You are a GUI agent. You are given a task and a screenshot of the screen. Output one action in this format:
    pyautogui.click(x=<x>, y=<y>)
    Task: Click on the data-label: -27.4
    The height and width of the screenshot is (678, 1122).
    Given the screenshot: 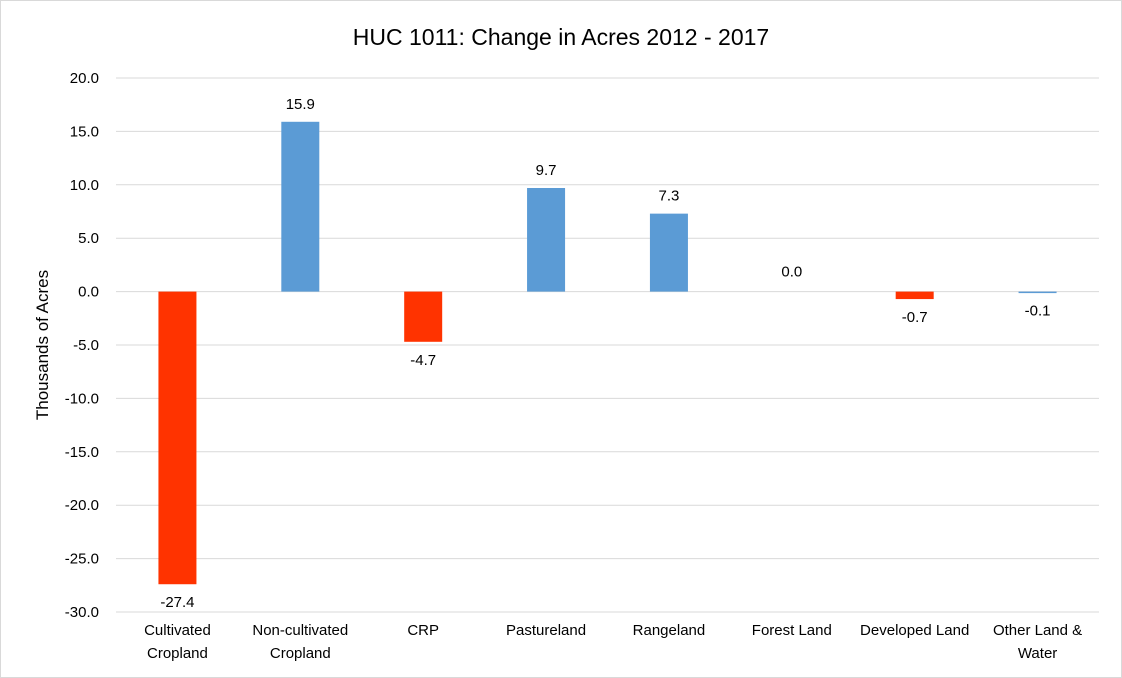 What is the action you would take?
    pyautogui.click(x=177, y=602)
    